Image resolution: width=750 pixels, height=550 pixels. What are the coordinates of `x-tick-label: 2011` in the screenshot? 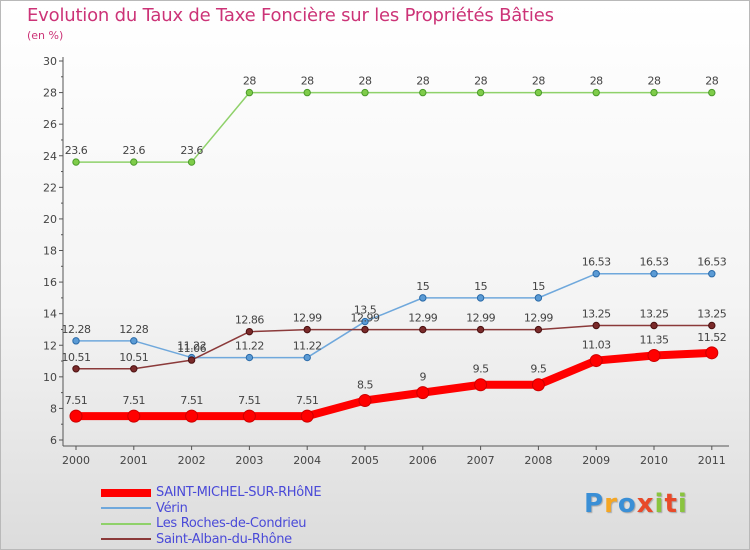 It's located at (712, 460).